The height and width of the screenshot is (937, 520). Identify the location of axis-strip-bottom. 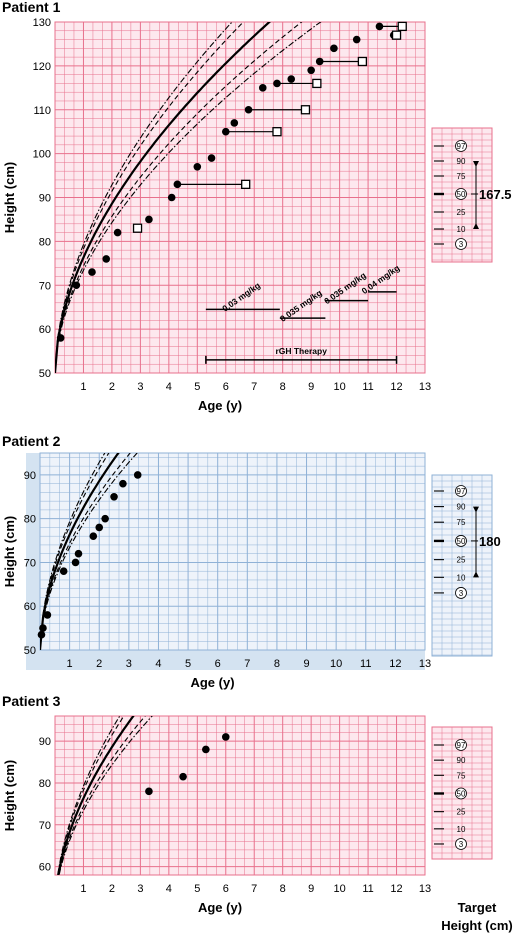
(225, 660).